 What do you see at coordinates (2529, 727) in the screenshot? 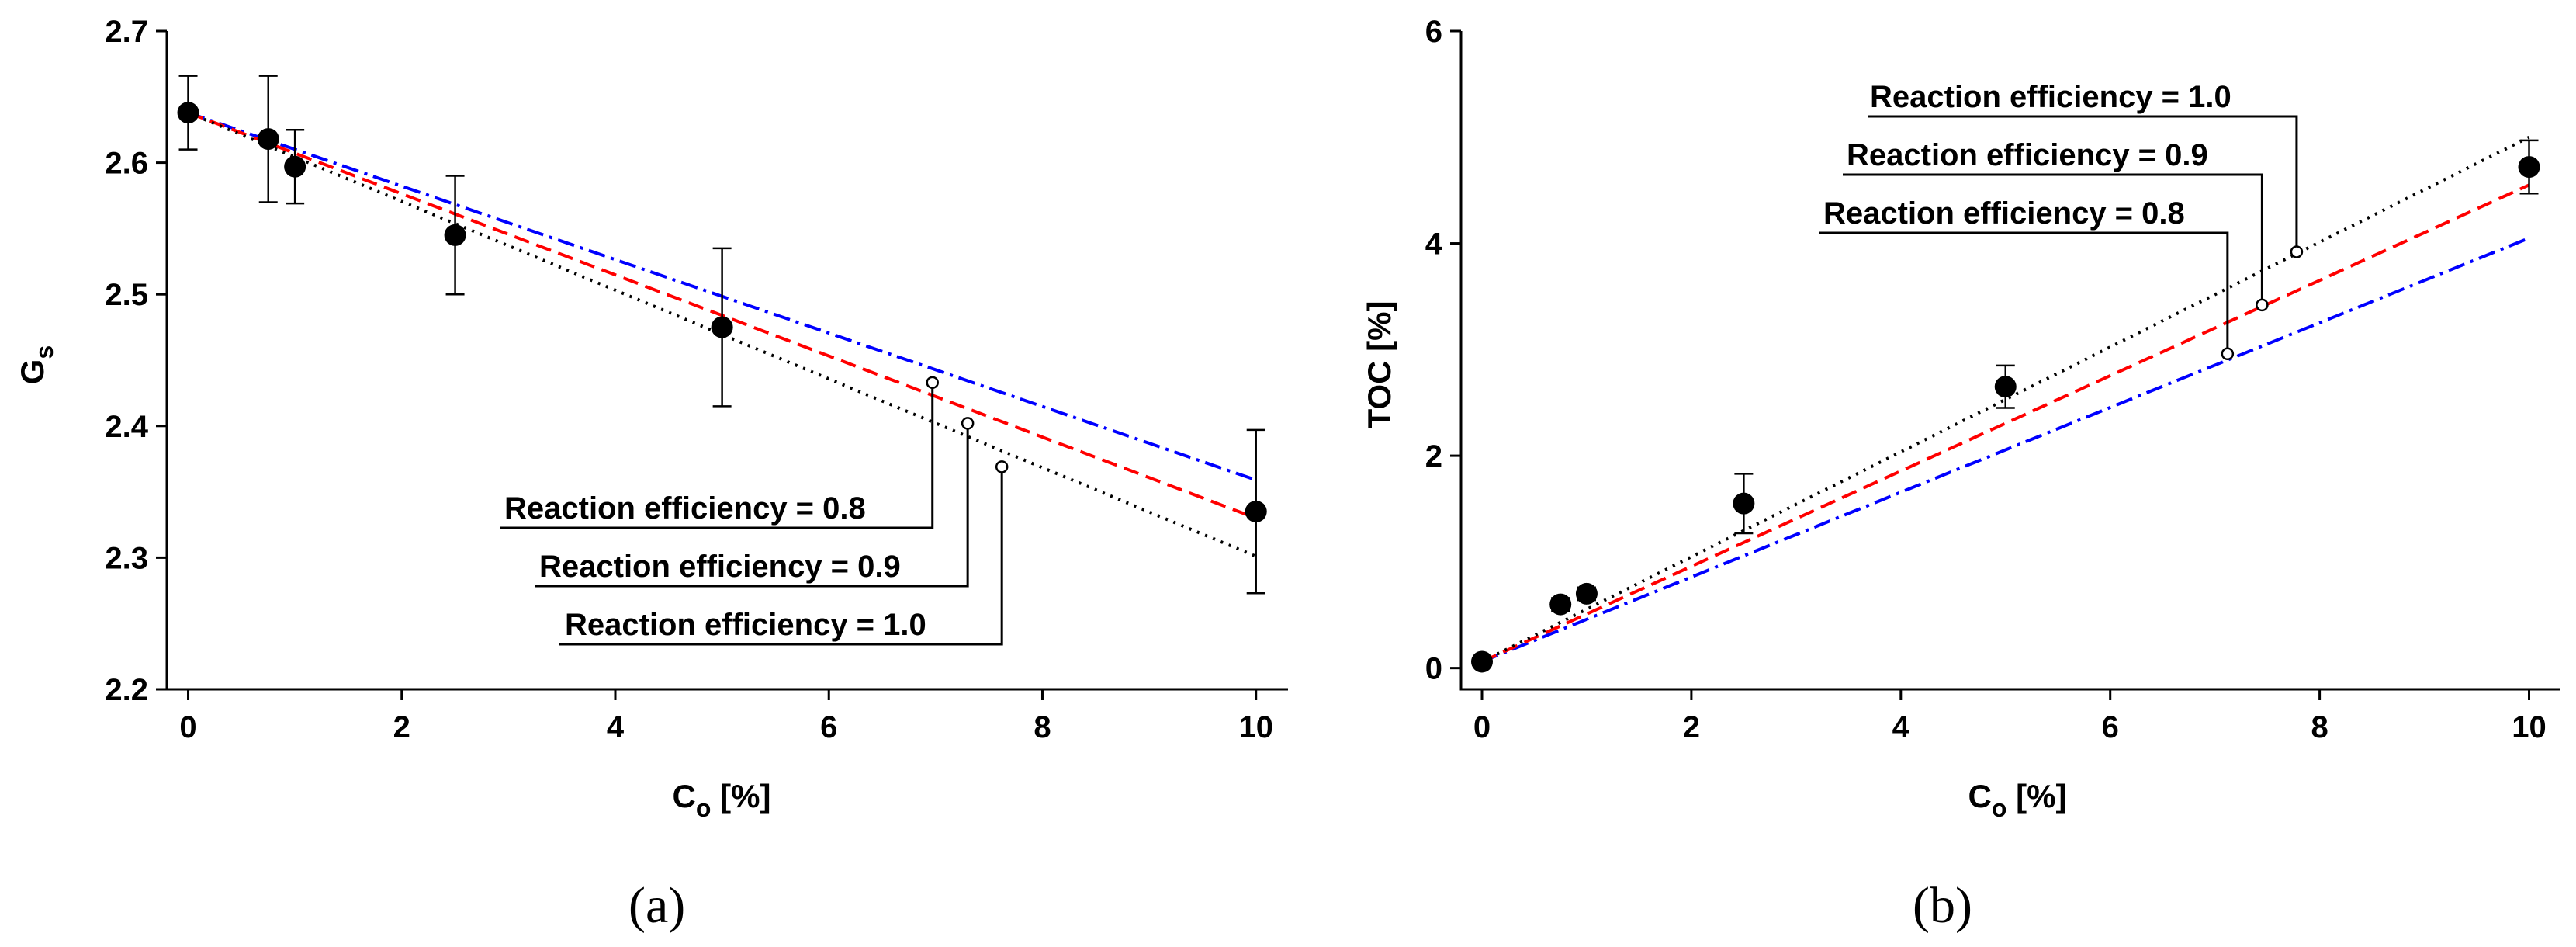
I see `x-tick-label-b-5: 10` at bounding box center [2529, 727].